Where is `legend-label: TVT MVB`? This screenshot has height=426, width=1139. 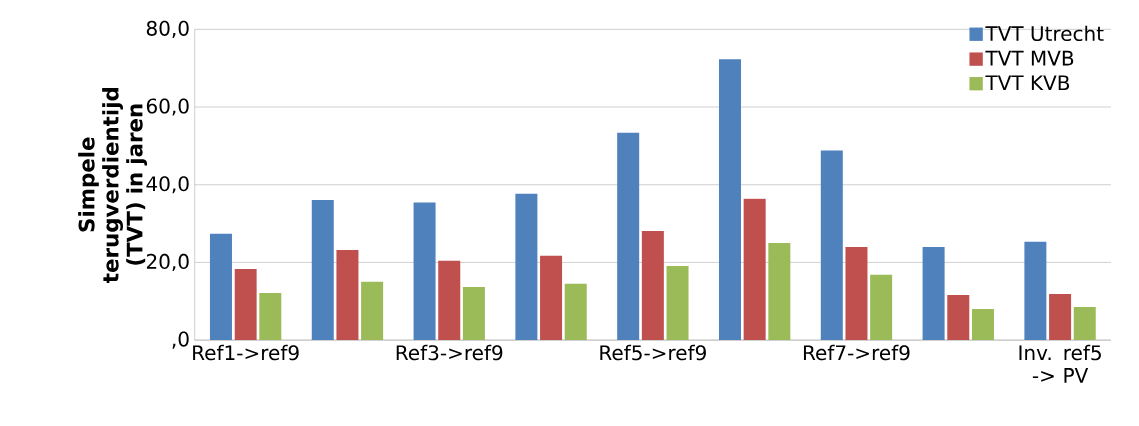 legend-label: TVT MVB is located at coordinates (1029, 58).